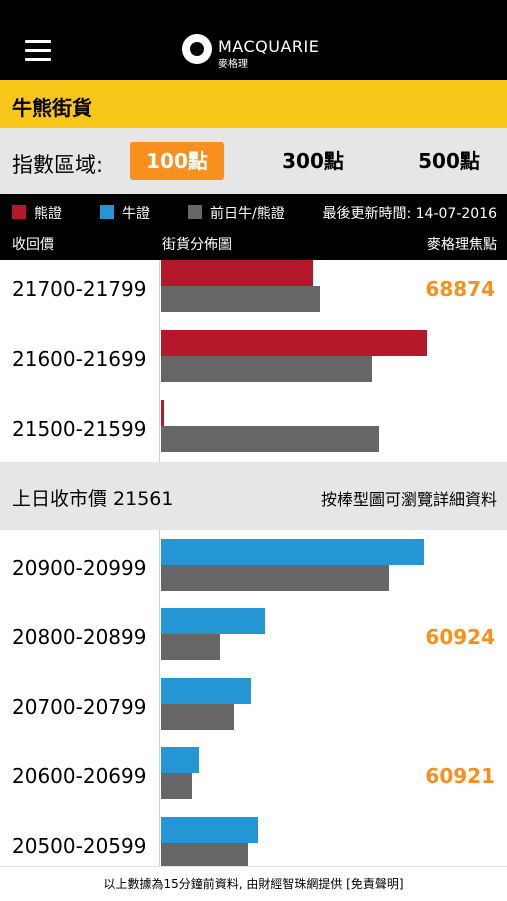 Image resolution: width=507 pixels, height=901 pixels. Describe the element at coordinates (253, 104) in the screenshot. I see `page-title-bar: 牛熊街貨` at that location.